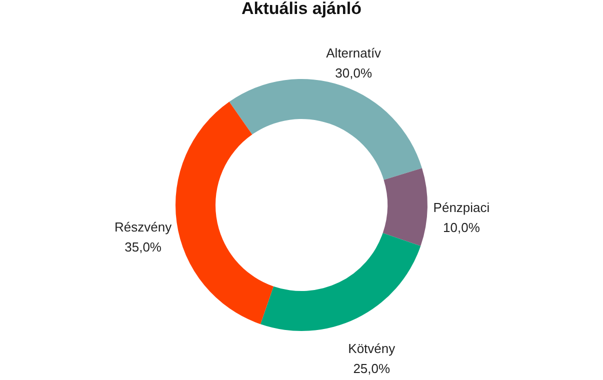 The width and height of the screenshot is (603, 380). I want to click on slice-label: Kötvény, so click(372, 348).